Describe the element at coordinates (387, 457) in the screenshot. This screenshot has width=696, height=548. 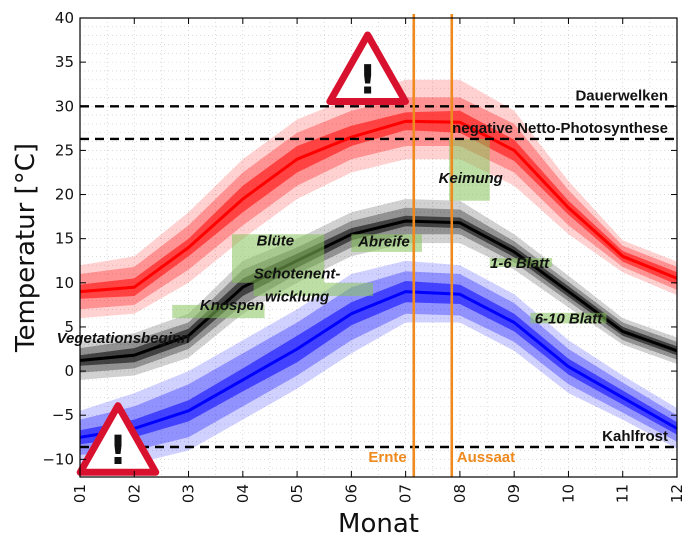
I see `marker-label-0: Ernte` at that location.